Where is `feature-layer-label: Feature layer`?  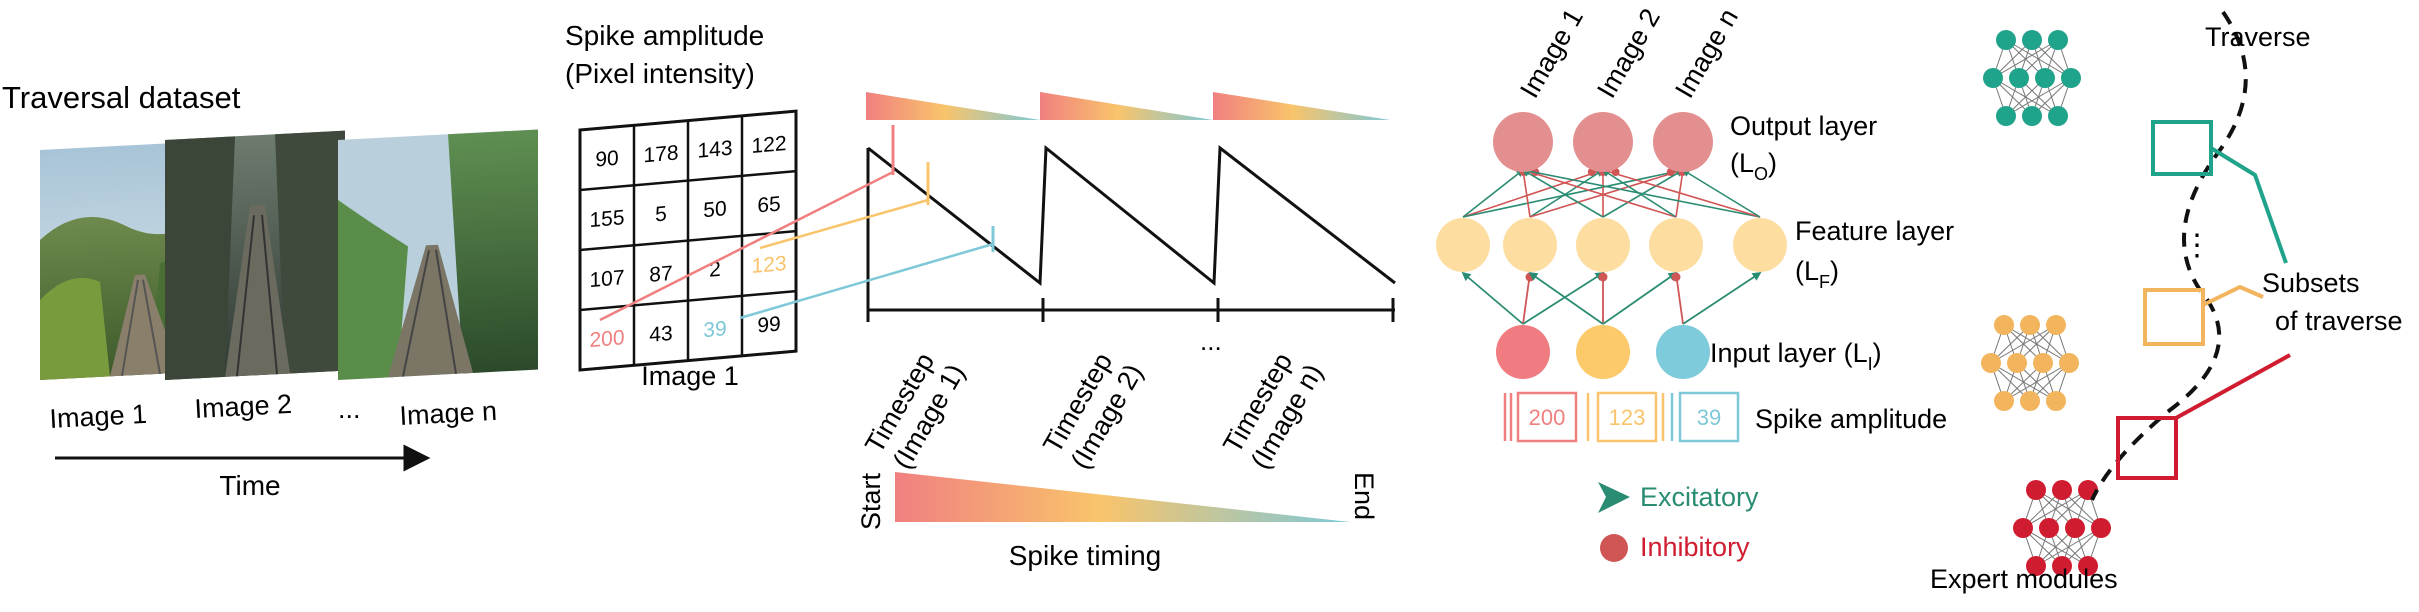
feature-layer-label: Feature layer is located at coordinates (1874, 231).